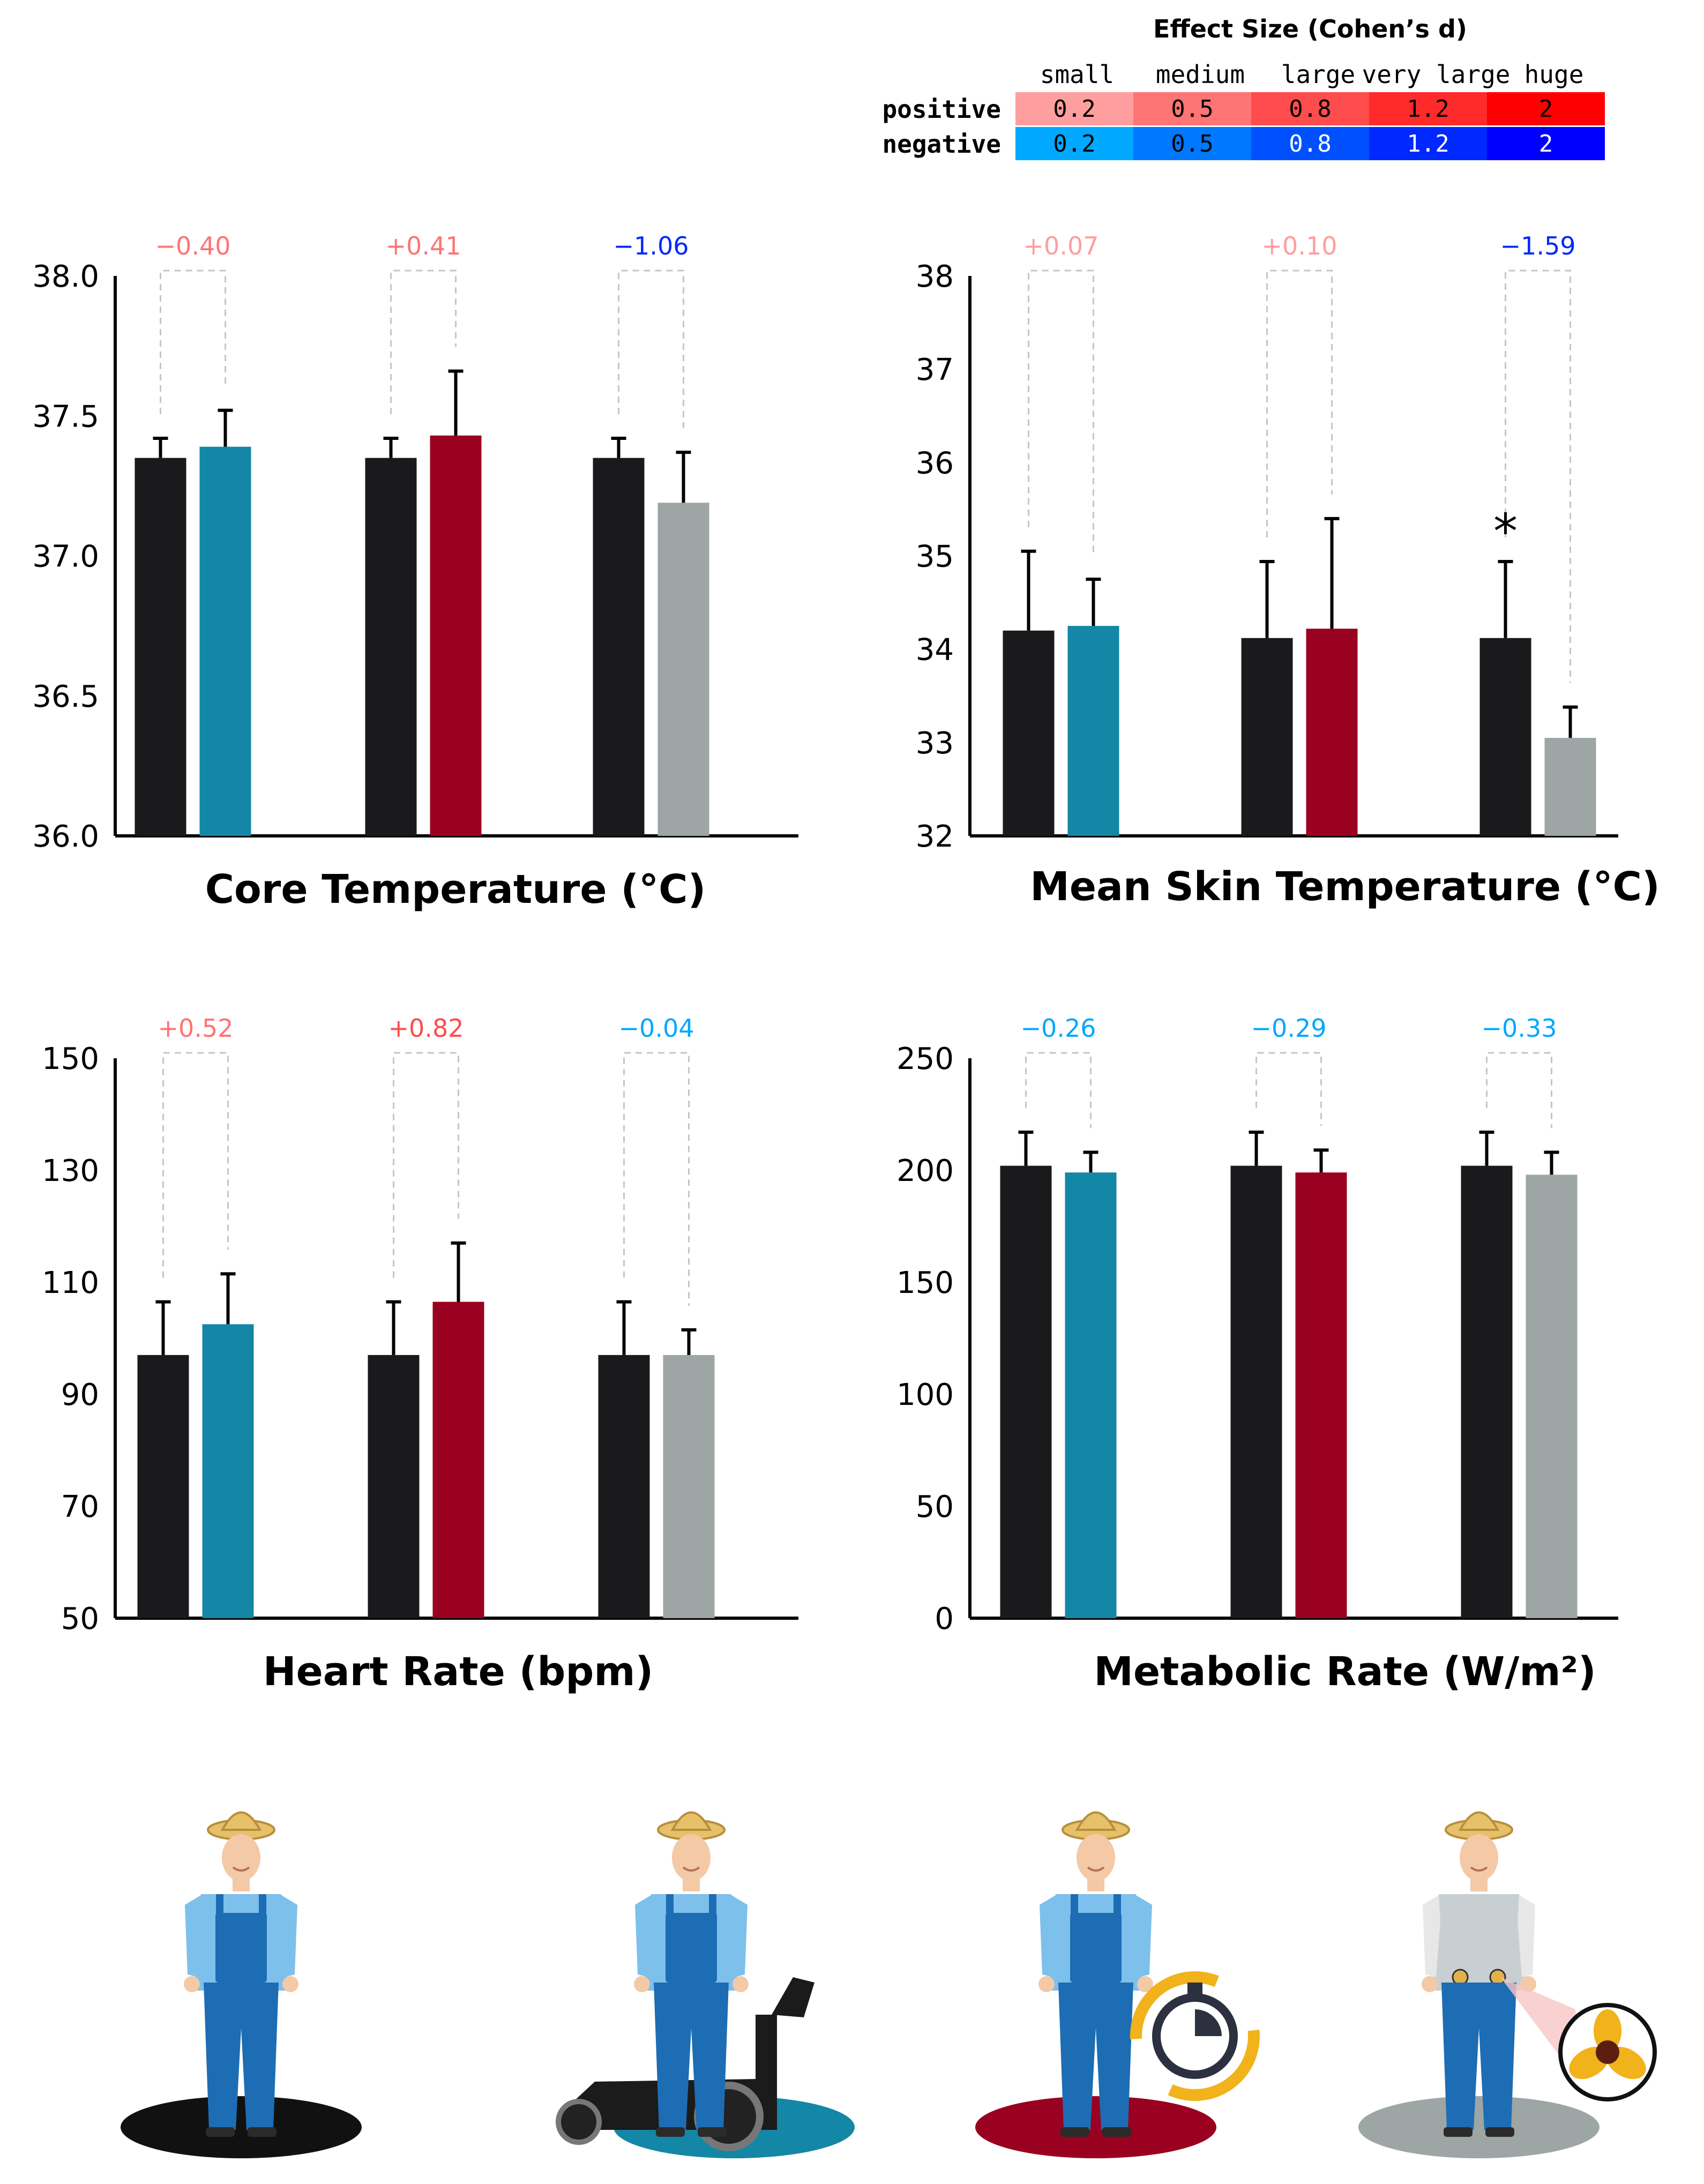 This screenshot has height=2184, width=1704. Describe the element at coordinates (70, 1283) in the screenshot. I see `y-tick-label: 110` at that location.